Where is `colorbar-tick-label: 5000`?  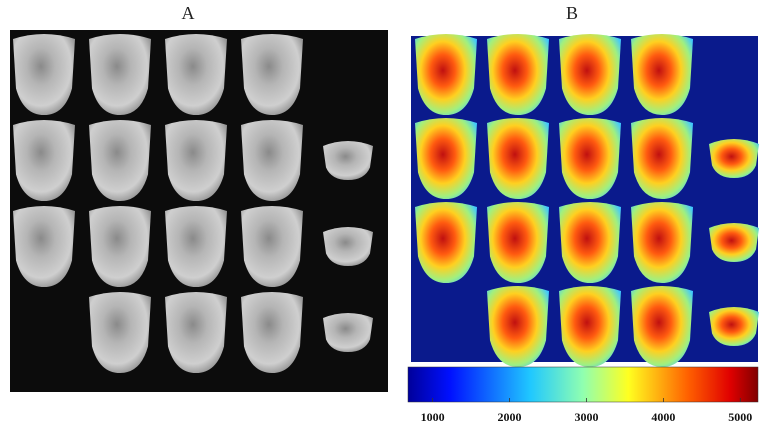 colorbar-tick-label: 5000 is located at coordinates (740, 417).